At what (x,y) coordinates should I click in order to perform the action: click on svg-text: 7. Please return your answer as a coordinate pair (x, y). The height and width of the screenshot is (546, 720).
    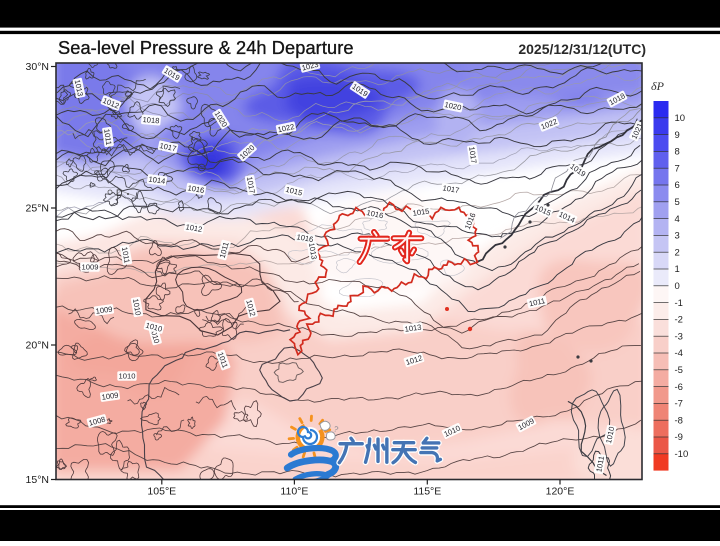
    Looking at the image, I should click on (677, 168).